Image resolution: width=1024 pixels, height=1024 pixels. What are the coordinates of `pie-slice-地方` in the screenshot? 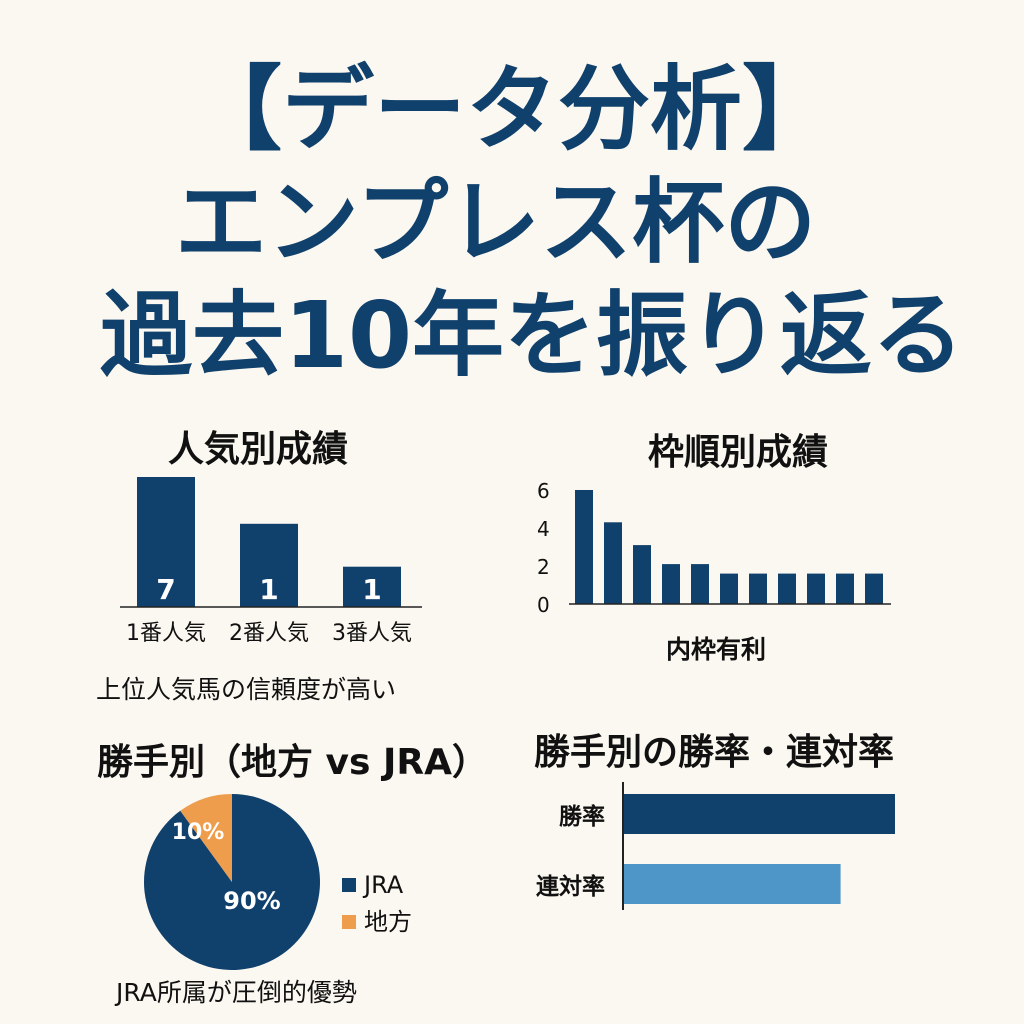 It's located at (206, 838).